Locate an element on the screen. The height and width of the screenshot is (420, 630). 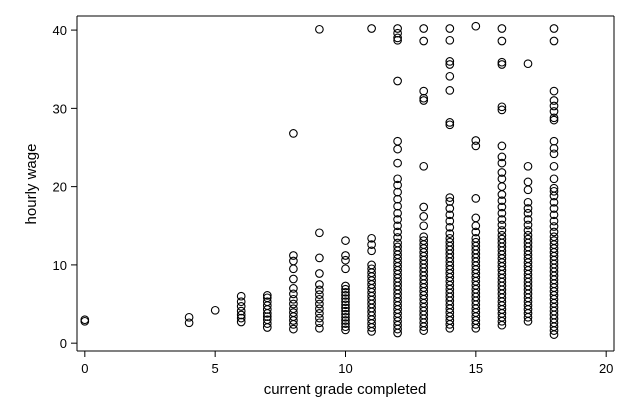
x-axis-title: current grade completed is located at coordinates (345, 389).